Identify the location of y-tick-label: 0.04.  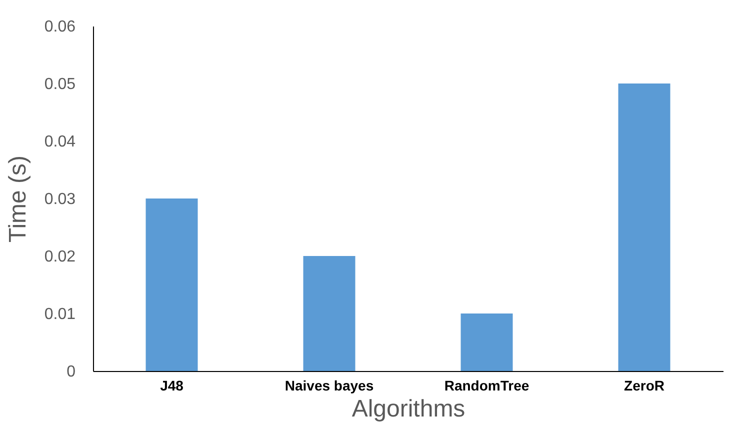
(60, 142).